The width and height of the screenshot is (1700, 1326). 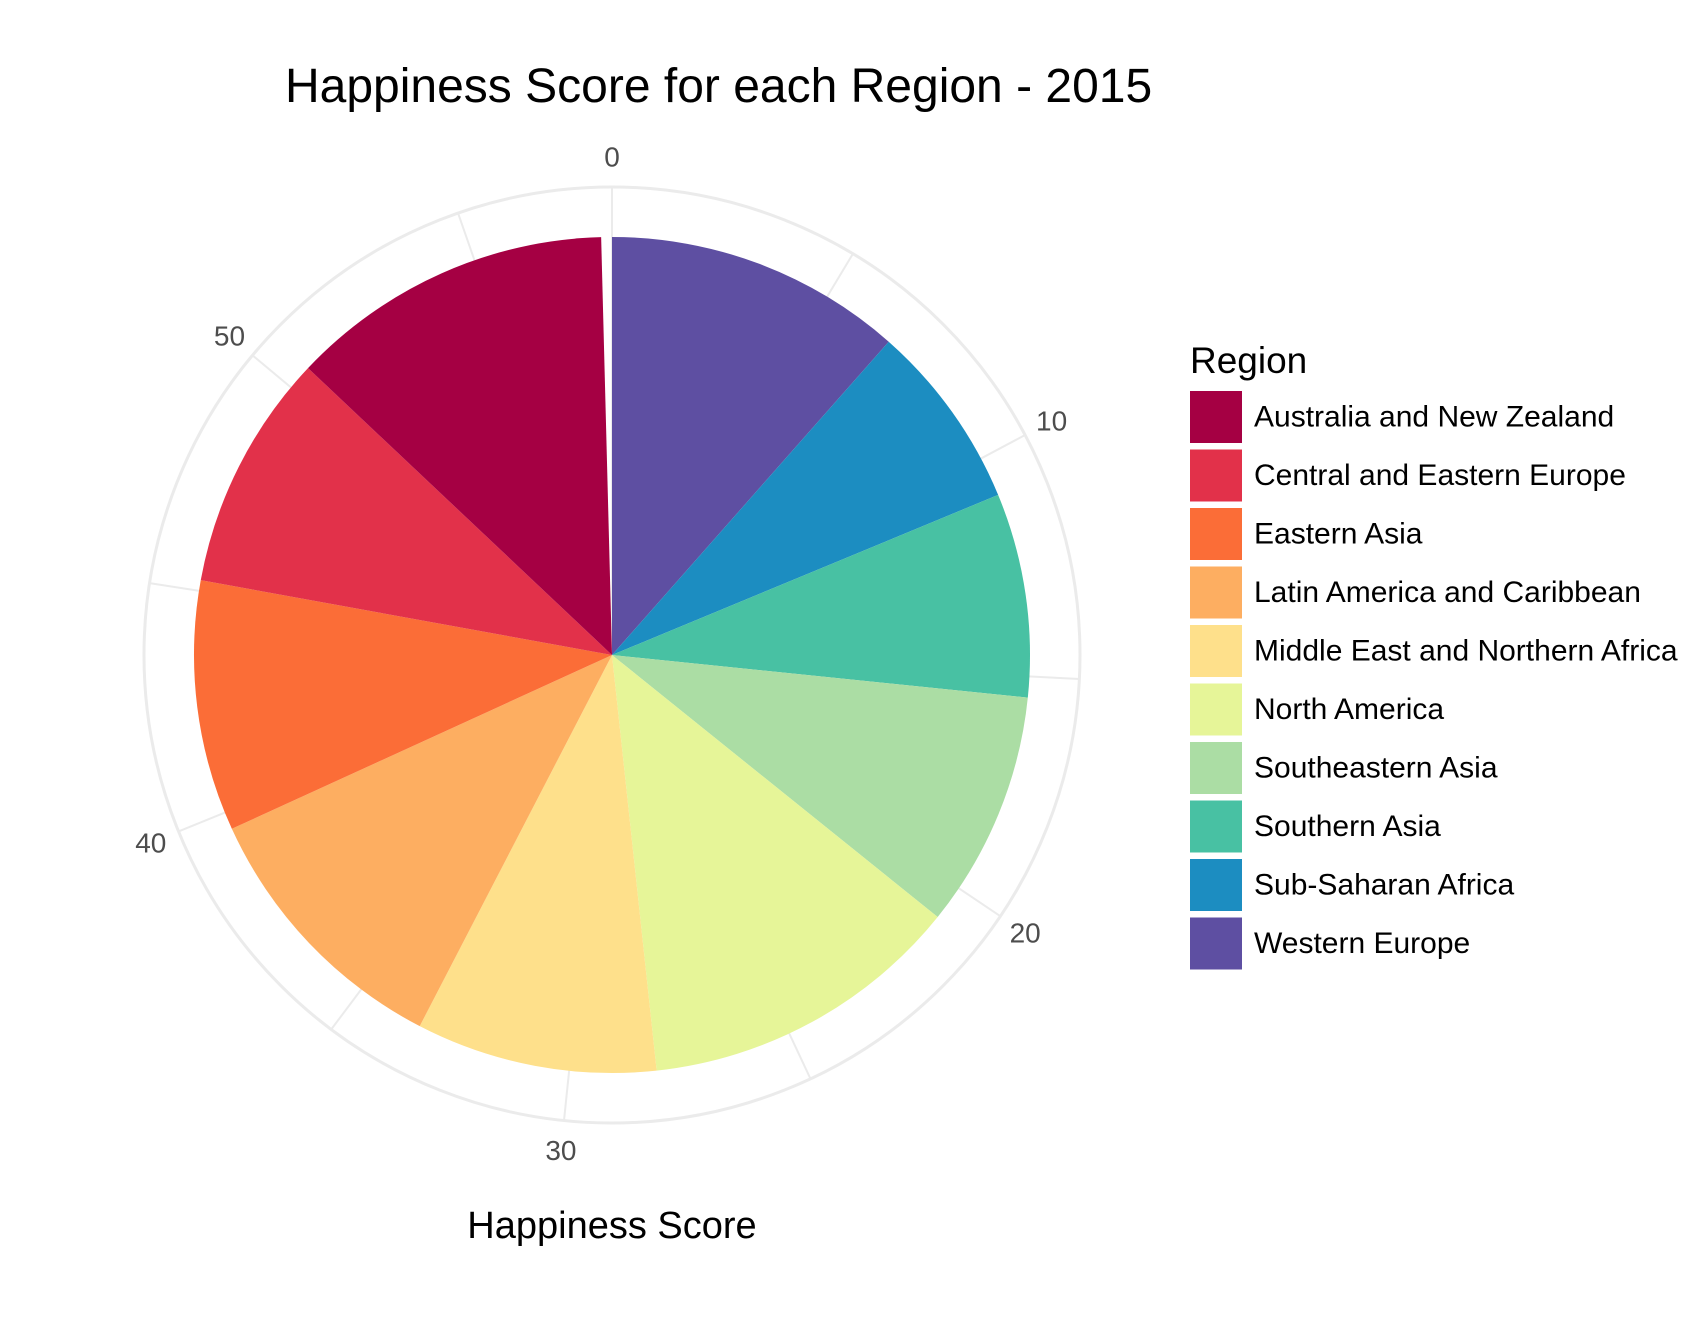 I want to click on legend-label: Western Europe, so click(x=1362, y=943).